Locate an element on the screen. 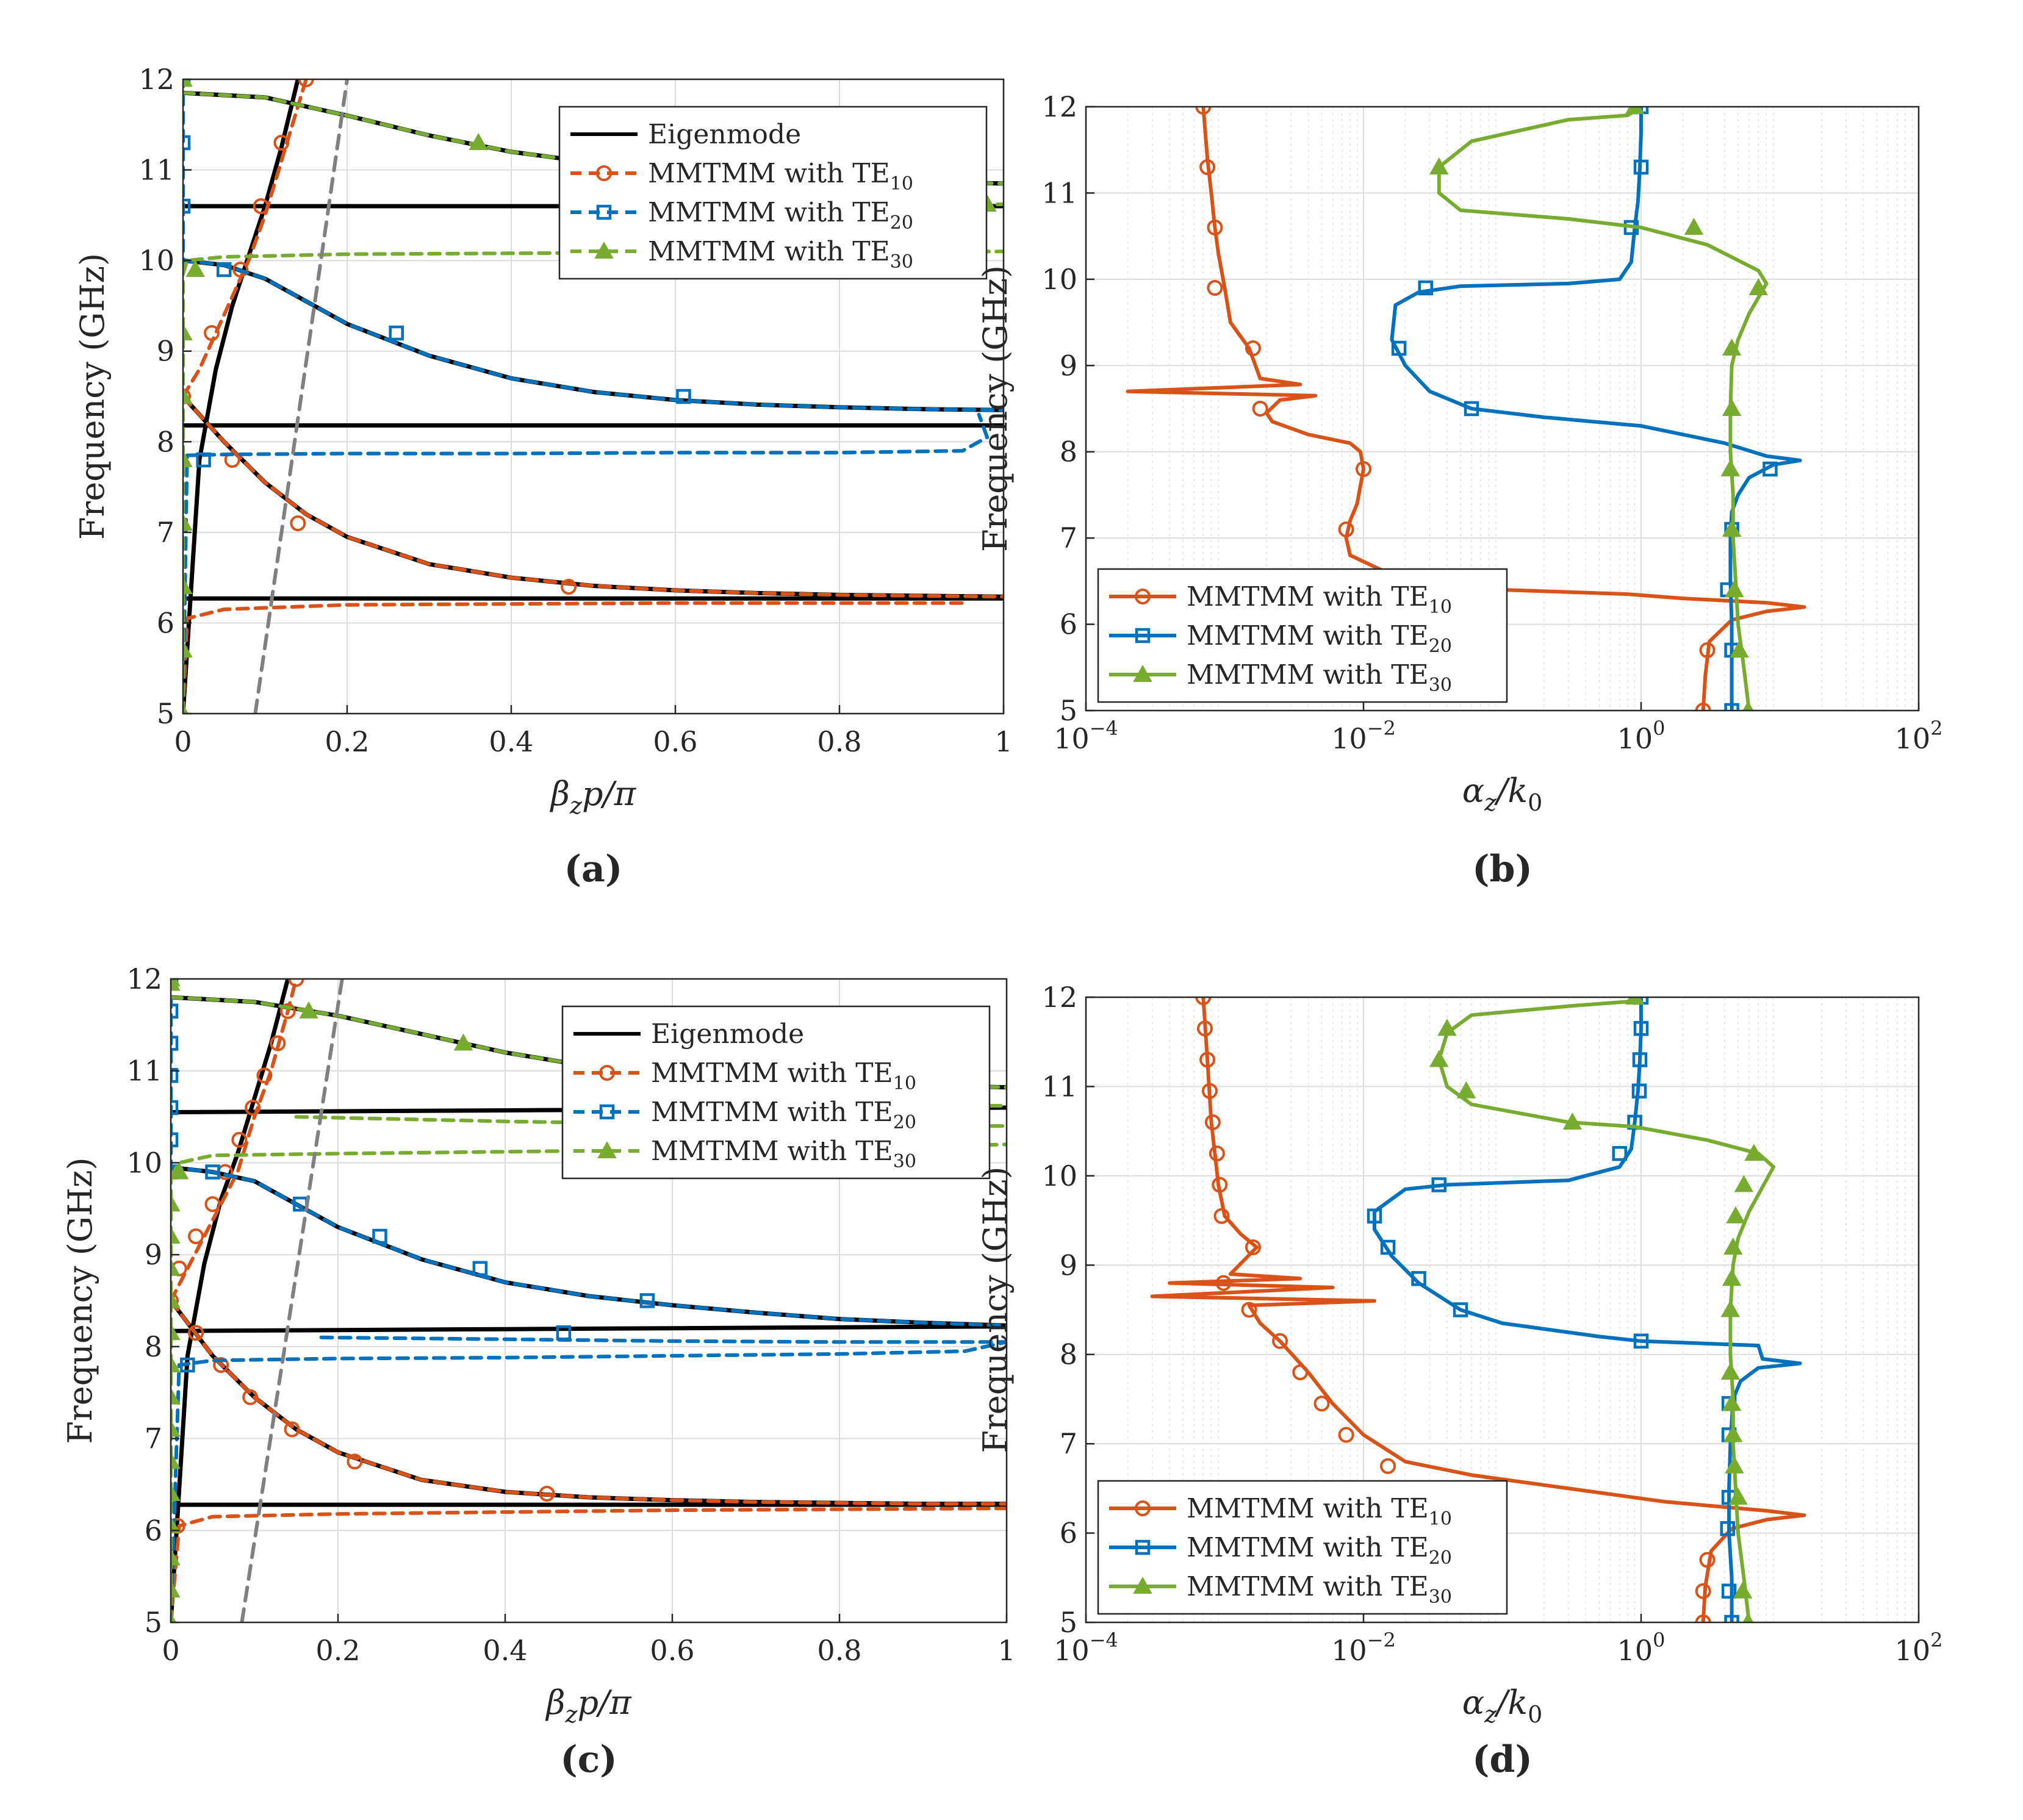  x-tick-label: 10² is located at coordinates (1919, 1647).